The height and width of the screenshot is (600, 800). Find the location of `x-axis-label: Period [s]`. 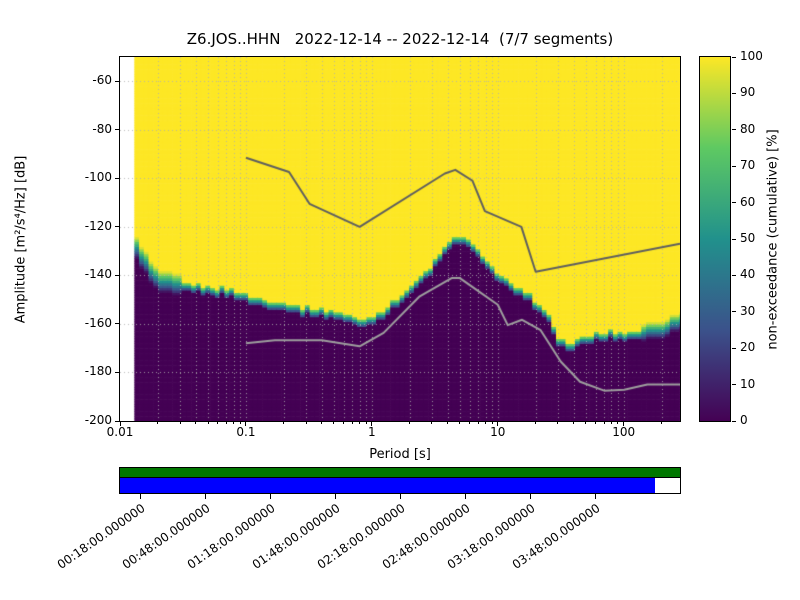

x-axis-label: Period [s] is located at coordinates (400, 454).